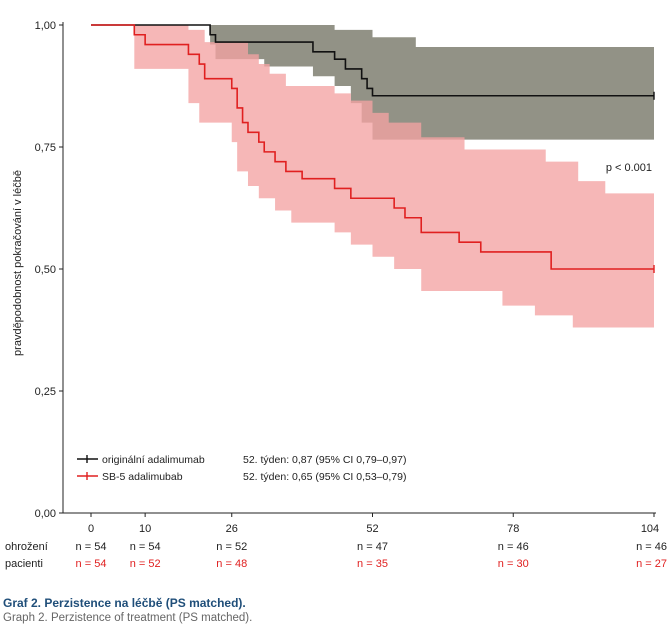 The image size is (672, 631). What do you see at coordinates (513, 564) in the screenshot?
I see `risk-table-cell: n = 30` at bounding box center [513, 564].